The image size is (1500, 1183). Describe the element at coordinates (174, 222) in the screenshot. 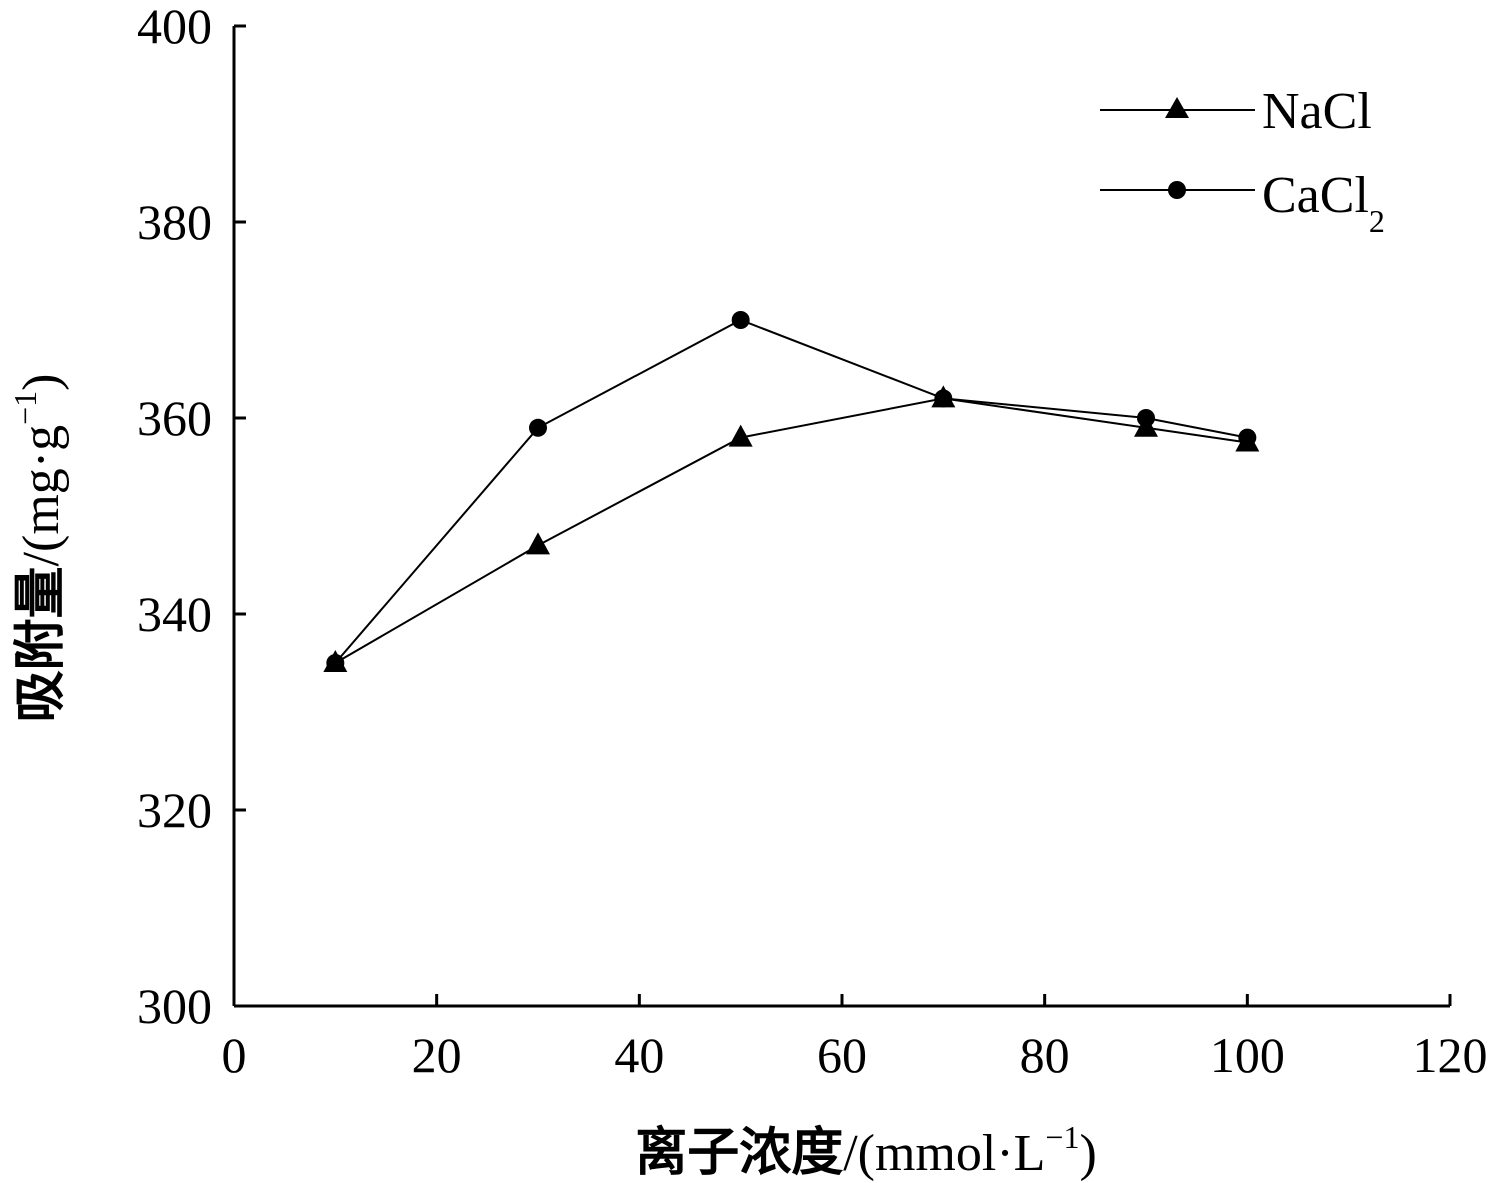

I see `y-tick-label: 380` at that location.